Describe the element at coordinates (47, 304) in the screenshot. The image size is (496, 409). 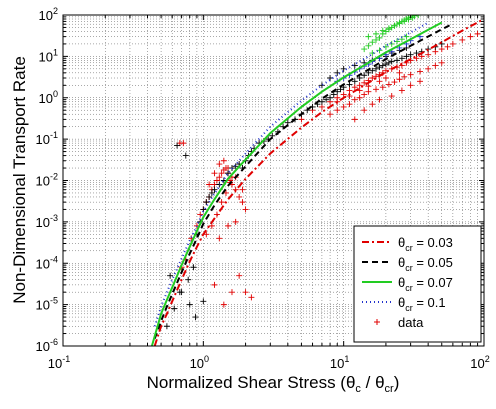
I see `y-tick-label: 10⁻⁵` at that location.